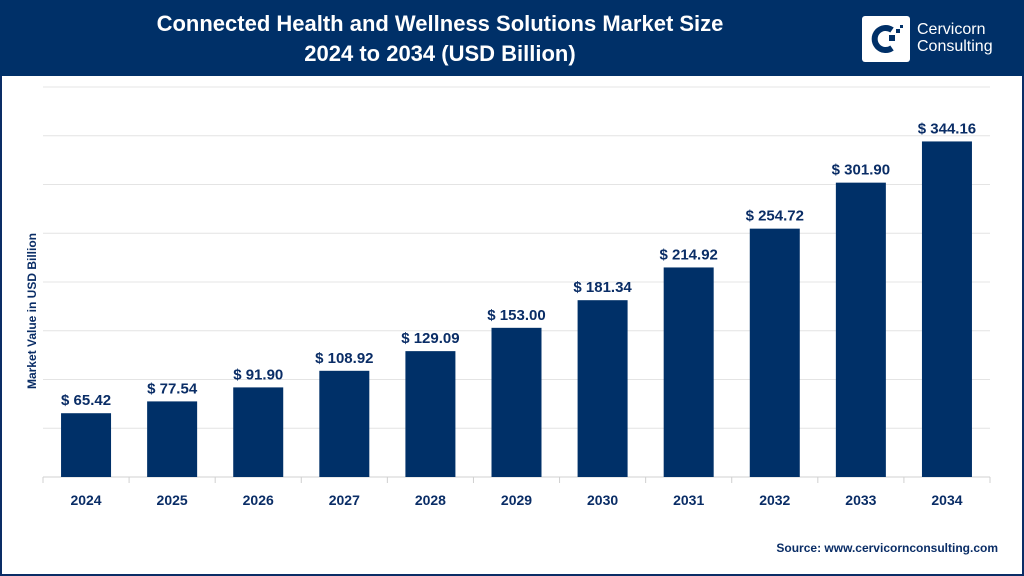  What do you see at coordinates (861, 170) in the screenshot?
I see `data-label: $ 301.90` at bounding box center [861, 170].